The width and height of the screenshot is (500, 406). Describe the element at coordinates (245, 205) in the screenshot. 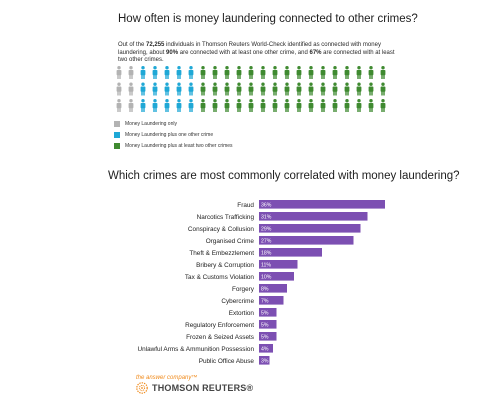

I see `category-label: Fraud` at that location.